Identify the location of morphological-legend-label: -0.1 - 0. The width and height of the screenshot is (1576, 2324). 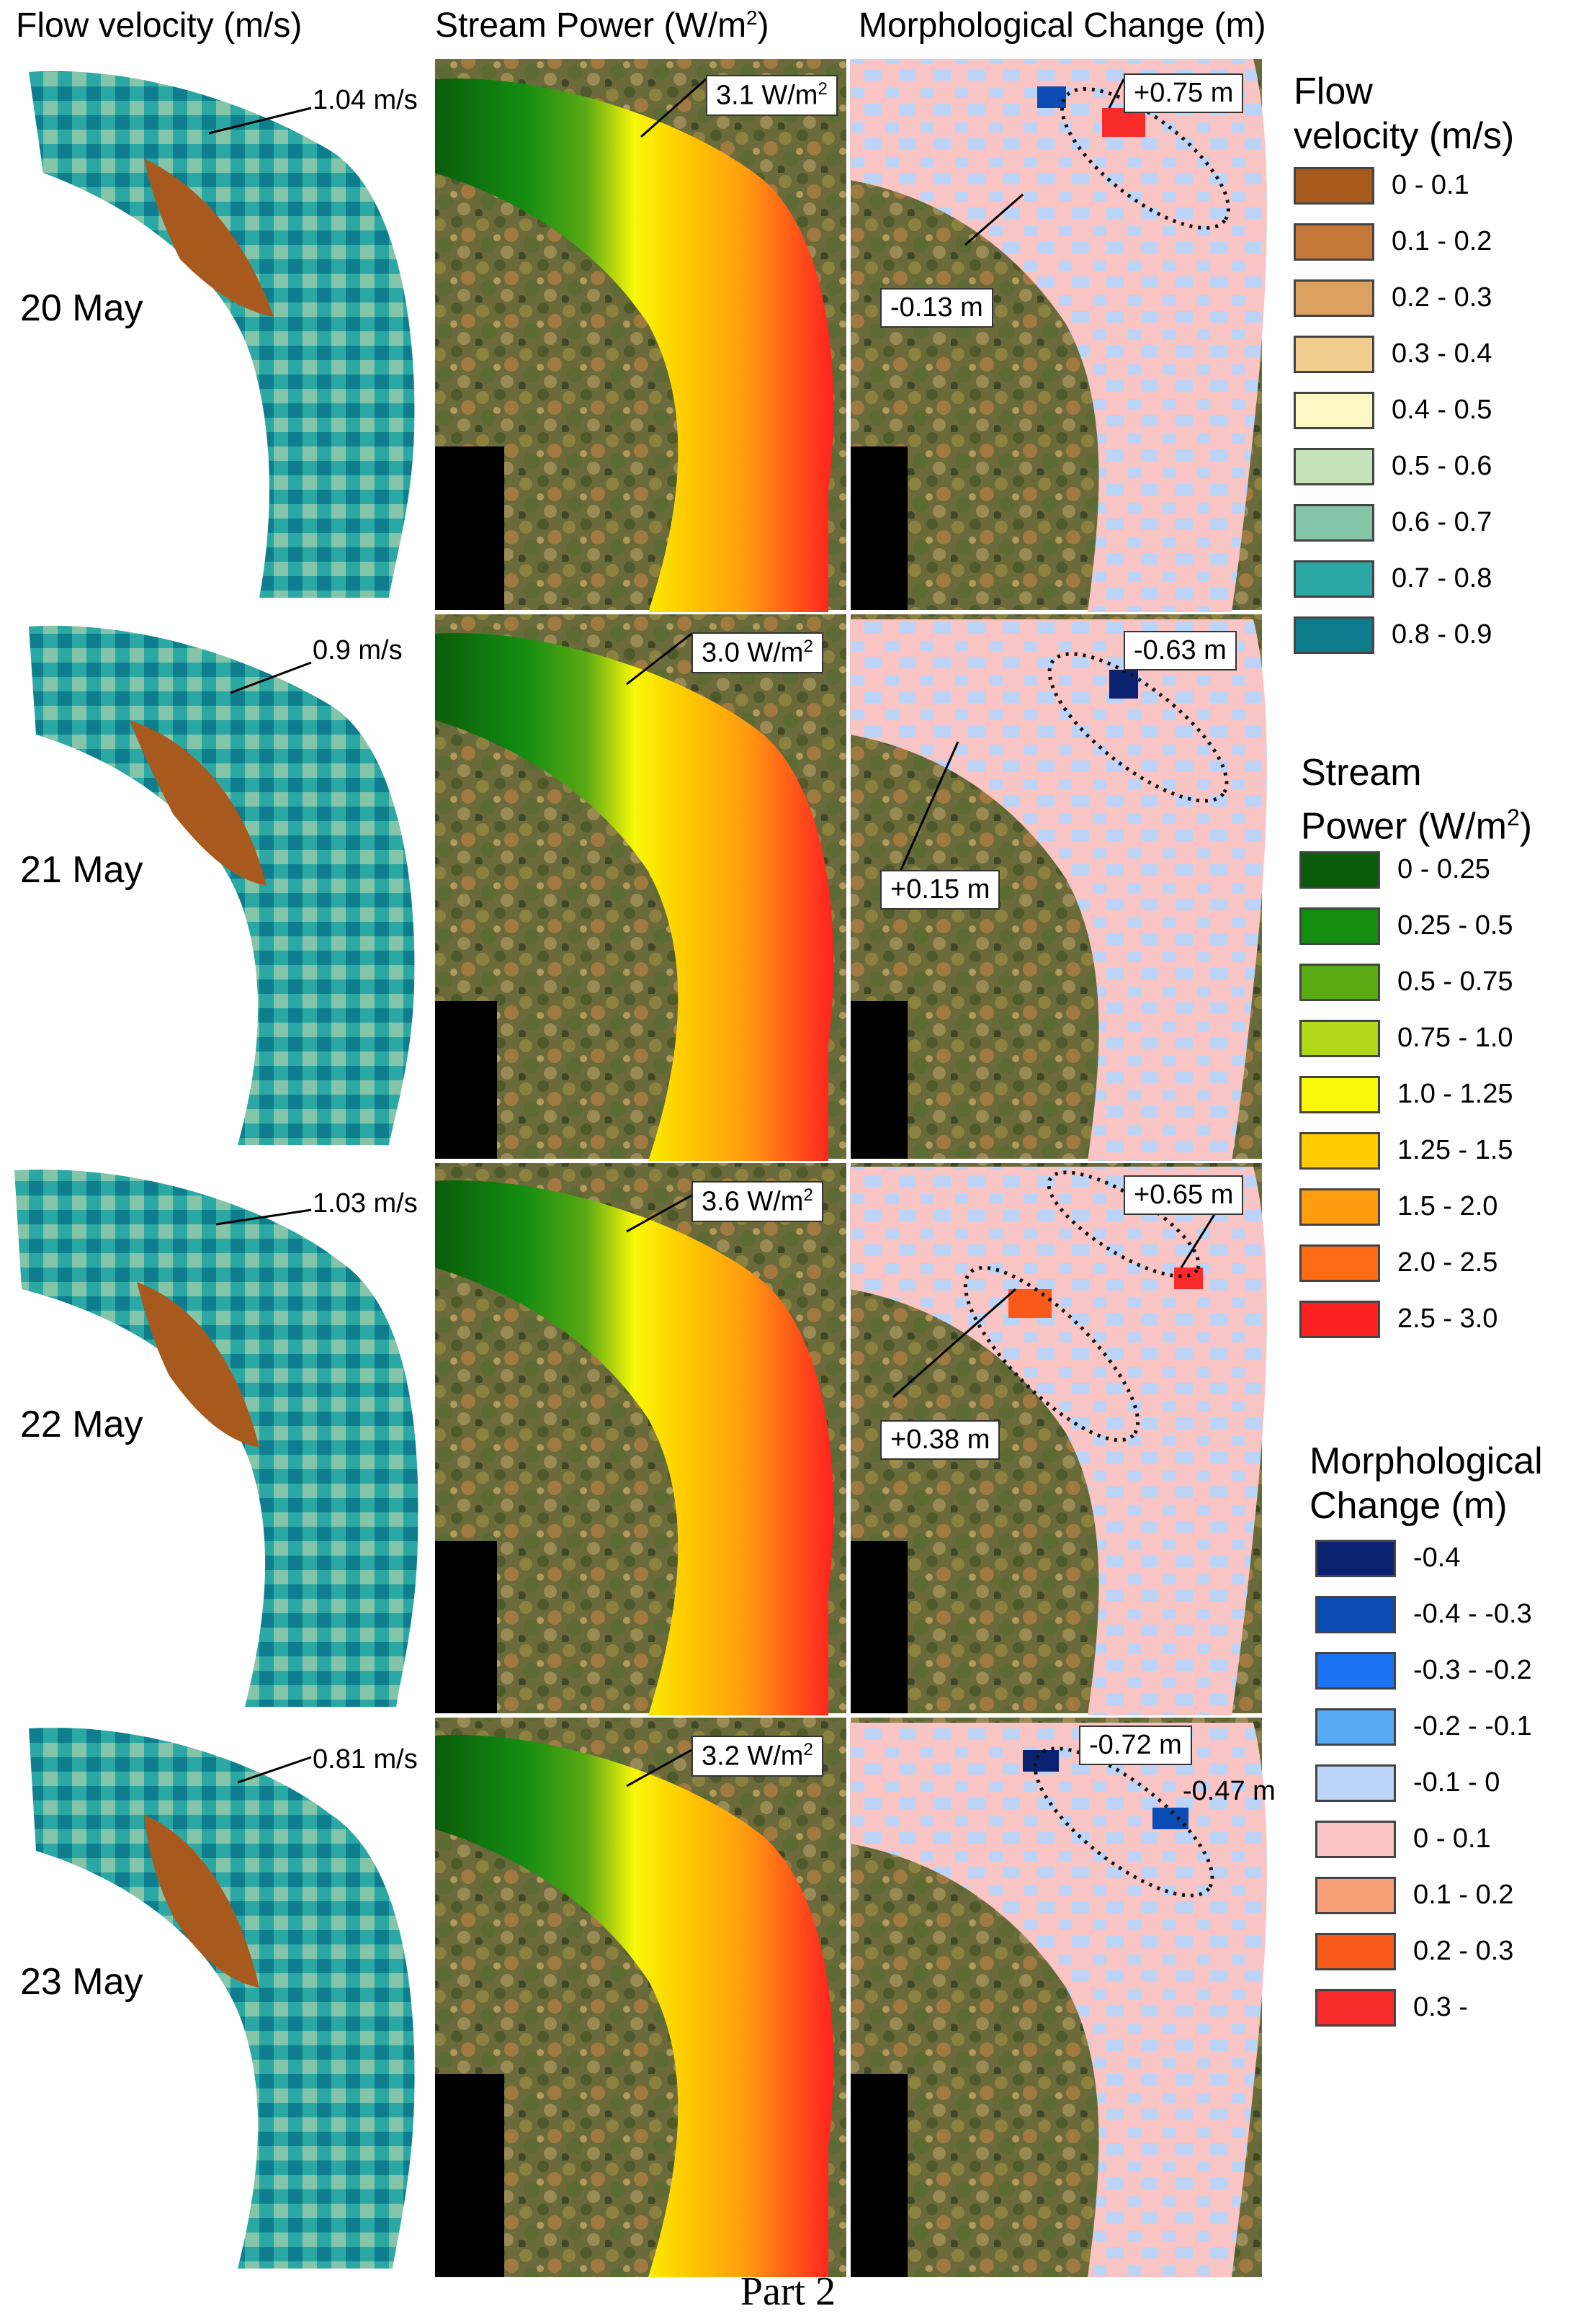
(1457, 1782).